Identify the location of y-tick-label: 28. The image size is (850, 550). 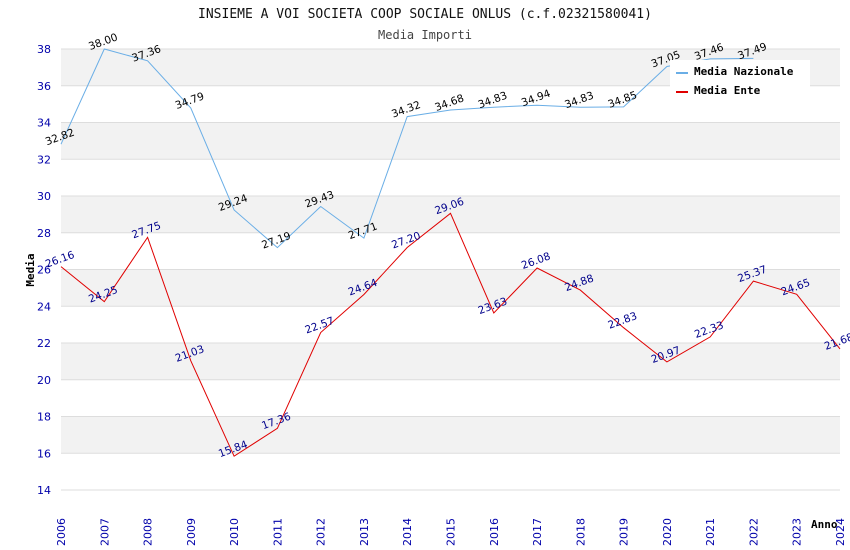
(44, 233).